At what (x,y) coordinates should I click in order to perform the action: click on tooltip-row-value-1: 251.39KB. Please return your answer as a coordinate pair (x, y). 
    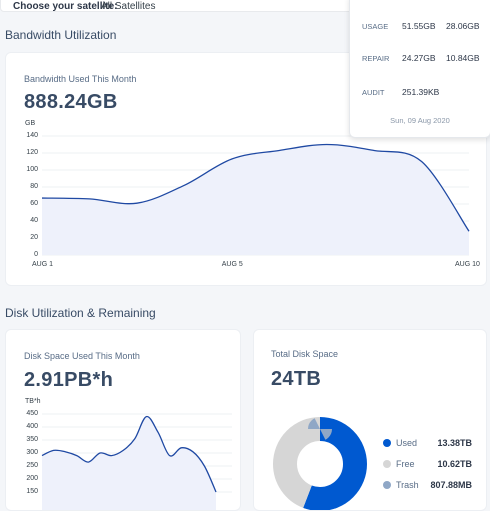
    Looking at the image, I should click on (420, 92).